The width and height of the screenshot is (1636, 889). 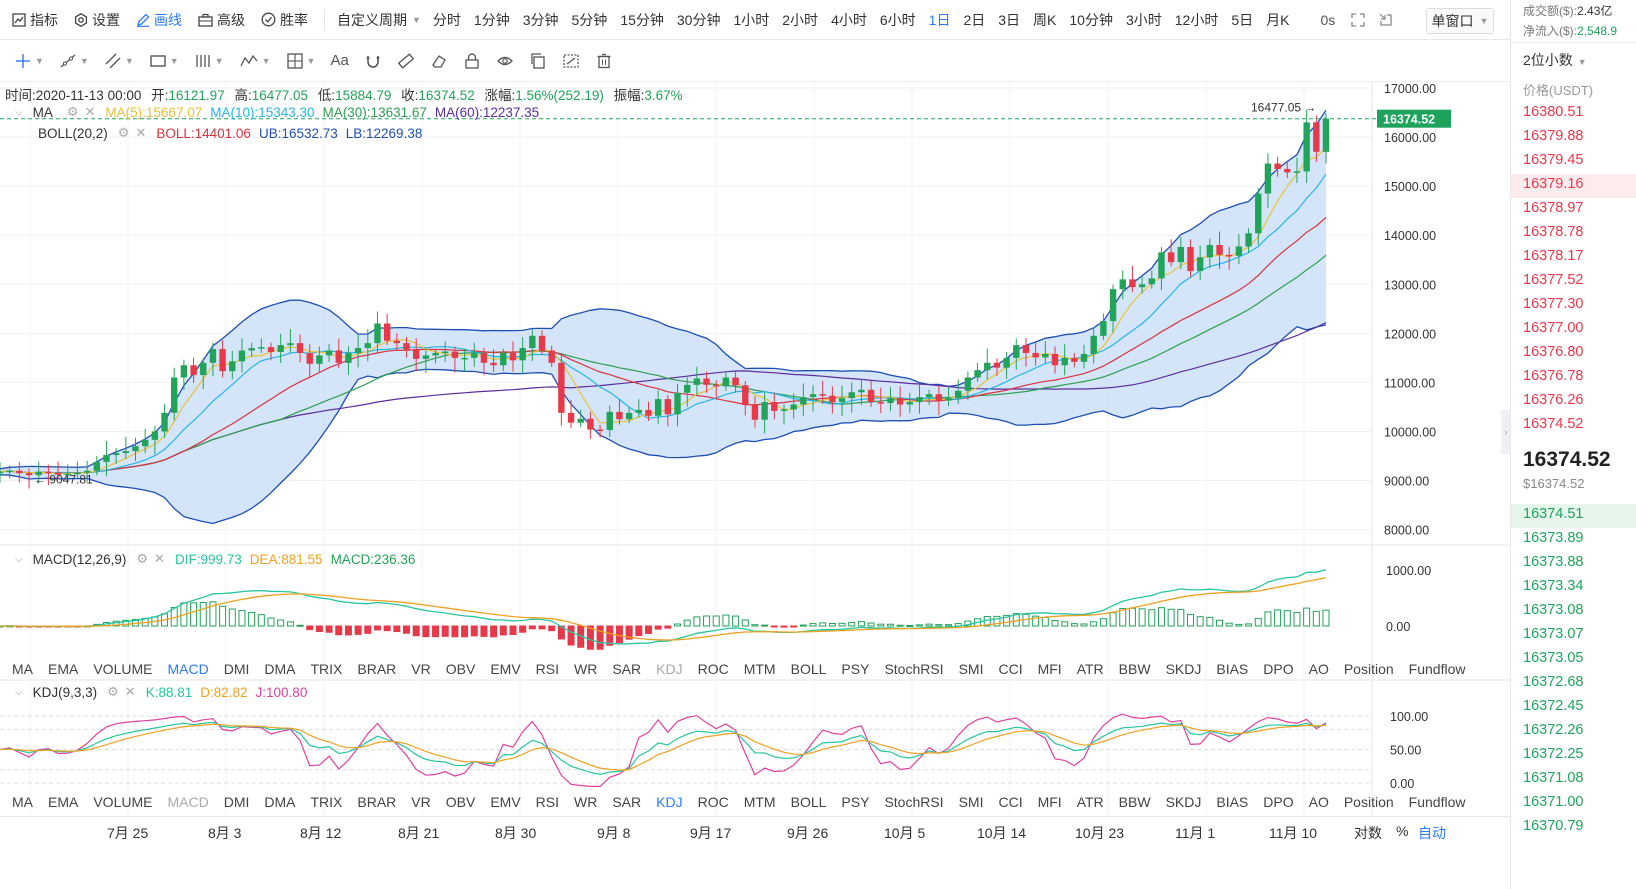 I want to click on indicator-tab: Fundflow, so click(x=1437, y=802).